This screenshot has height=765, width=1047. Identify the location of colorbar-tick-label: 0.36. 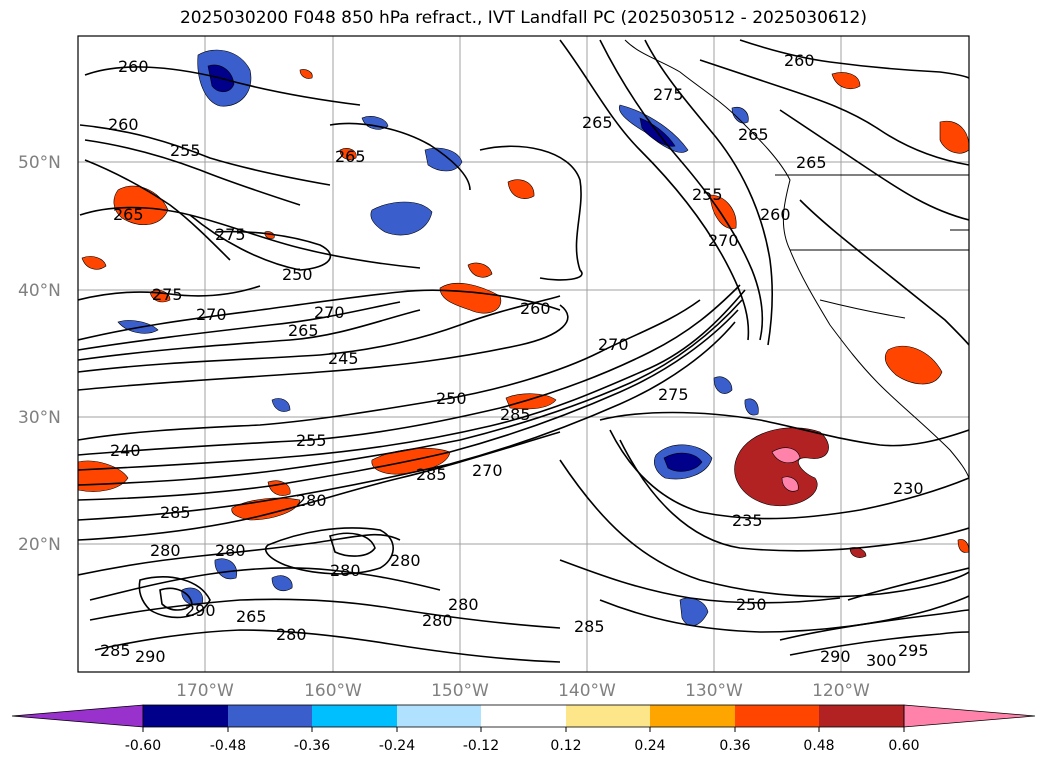
(734, 746).